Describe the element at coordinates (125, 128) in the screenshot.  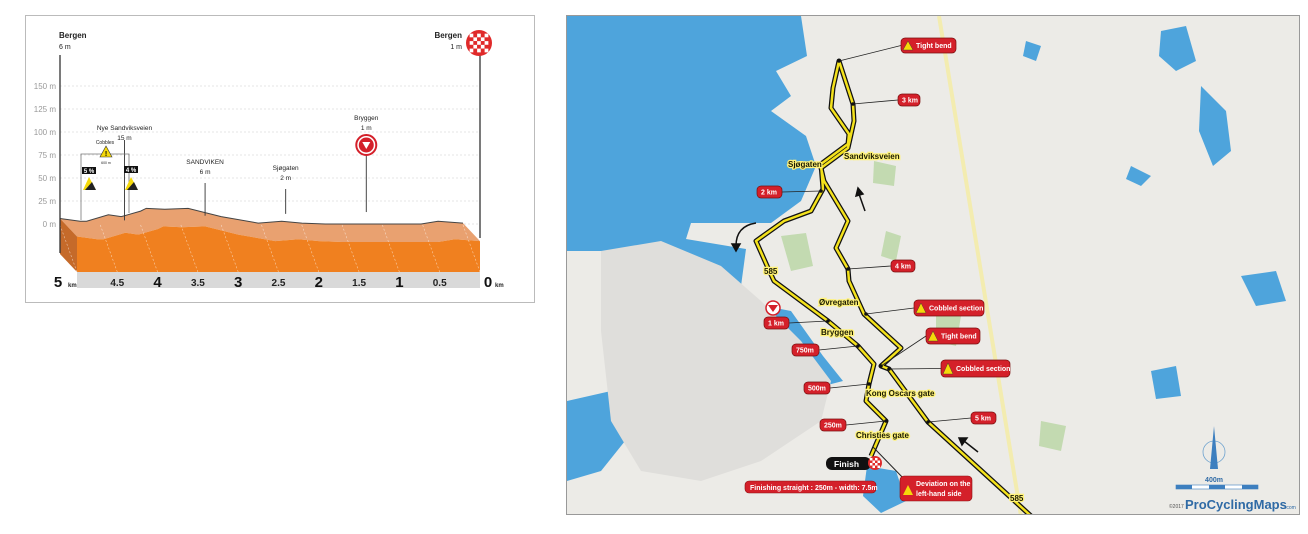
I see `landmark-name: Nye Sandviksveien` at that location.